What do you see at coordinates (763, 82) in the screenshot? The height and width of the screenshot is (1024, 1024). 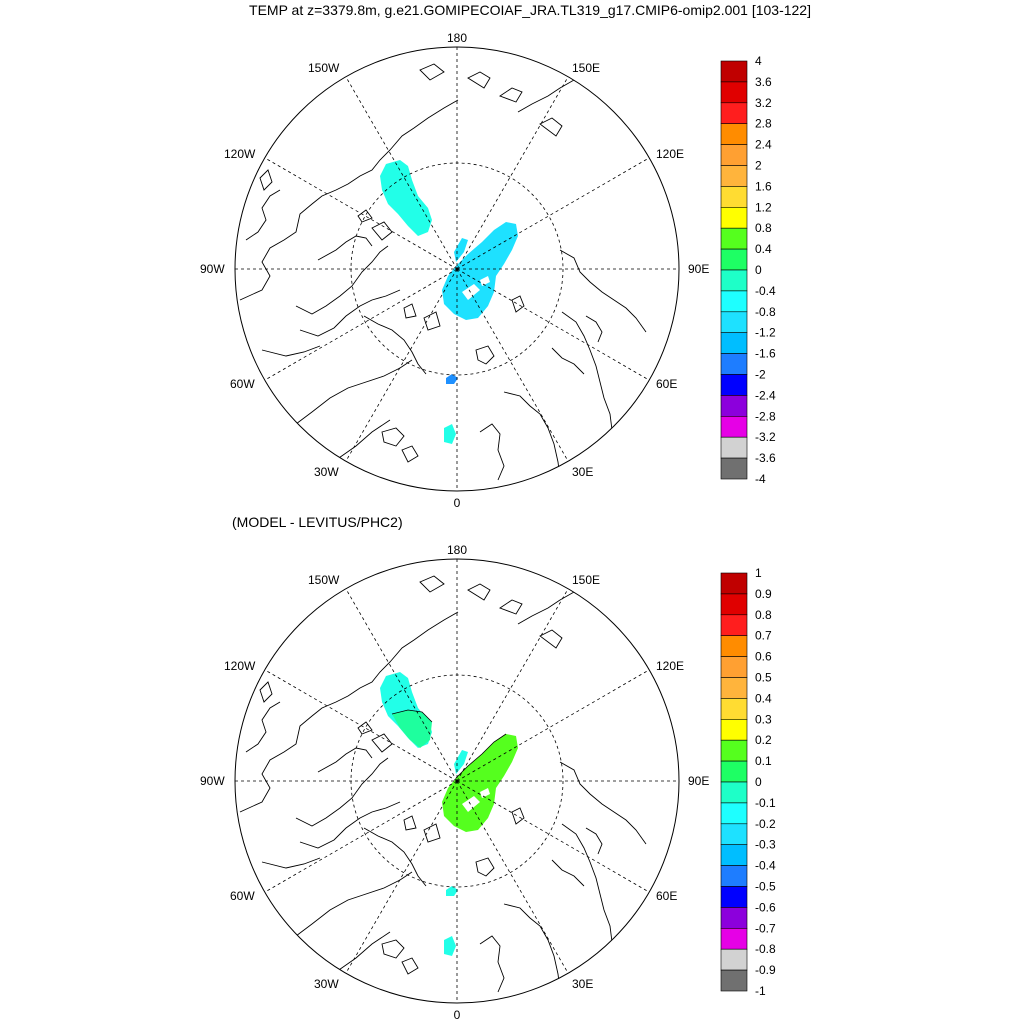 I see `top-colorbar-tick-label: 3.6` at bounding box center [763, 82].